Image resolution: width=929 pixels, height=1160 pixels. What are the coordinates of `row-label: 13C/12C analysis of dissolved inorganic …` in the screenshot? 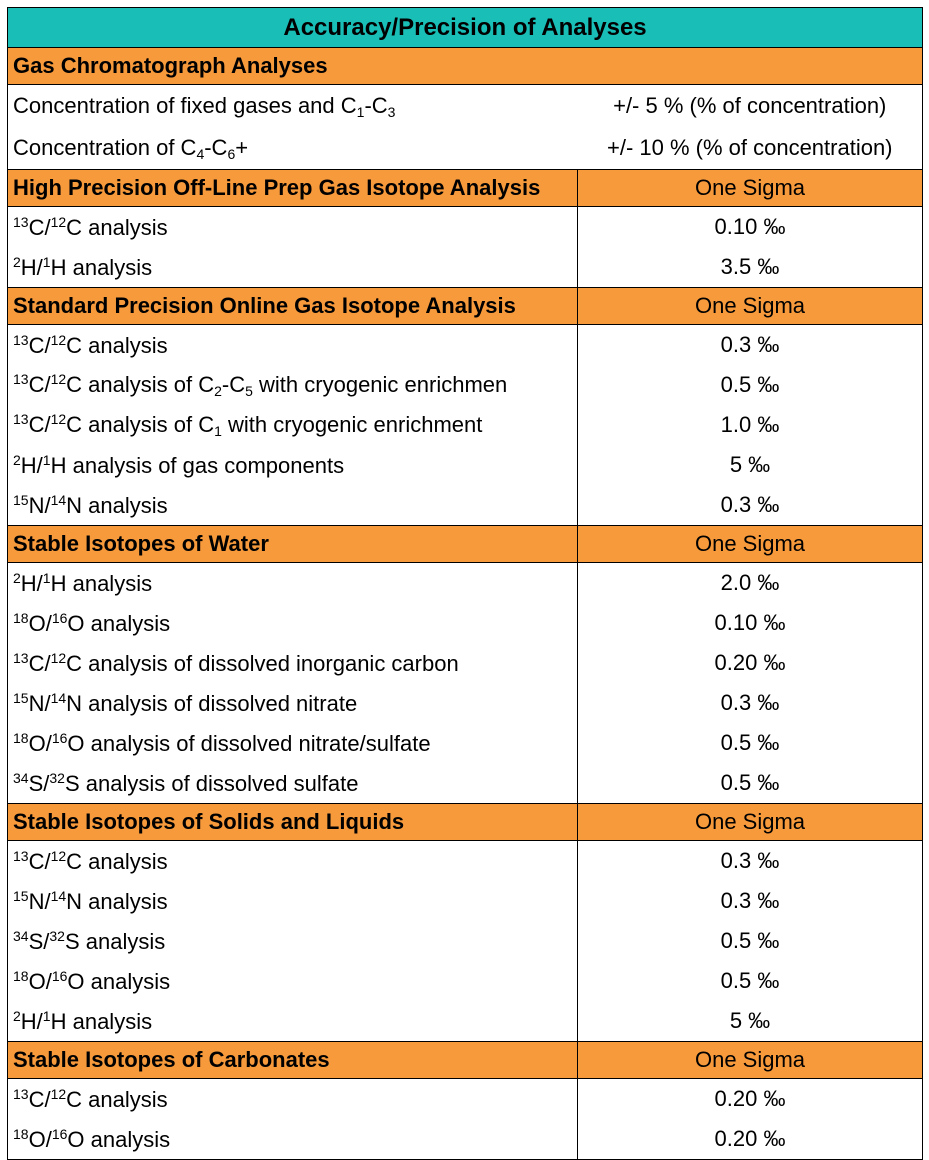 It's located at (293, 663).